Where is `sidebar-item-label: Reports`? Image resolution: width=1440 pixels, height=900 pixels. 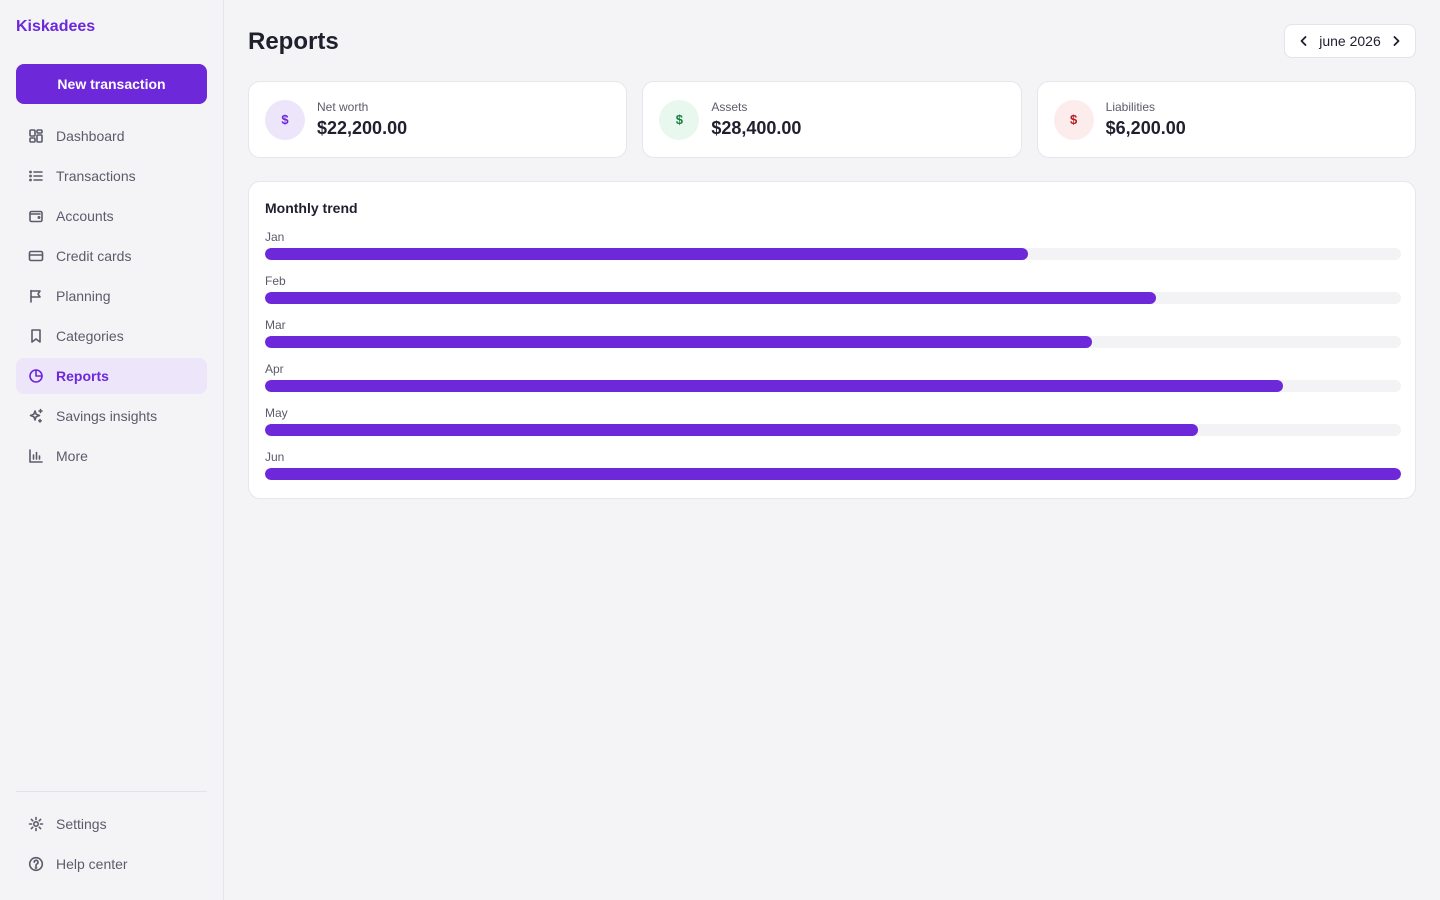
sidebar-item-label: Reports is located at coordinates (82, 376).